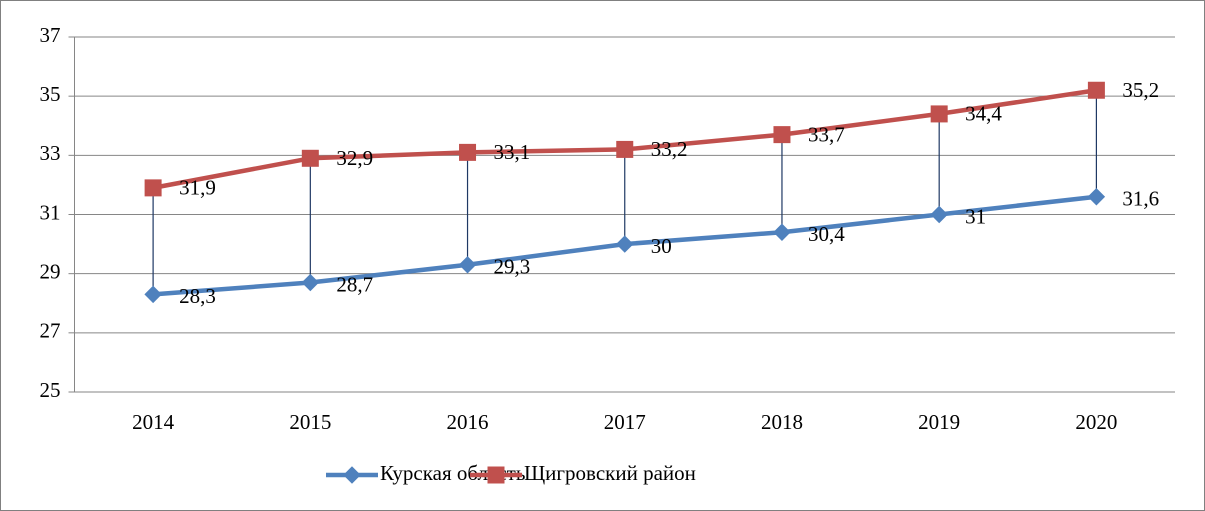 The width and height of the screenshot is (1205, 511). What do you see at coordinates (512, 152) in the screenshot?
I see `data-label: 33,1` at bounding box center [512, 152].